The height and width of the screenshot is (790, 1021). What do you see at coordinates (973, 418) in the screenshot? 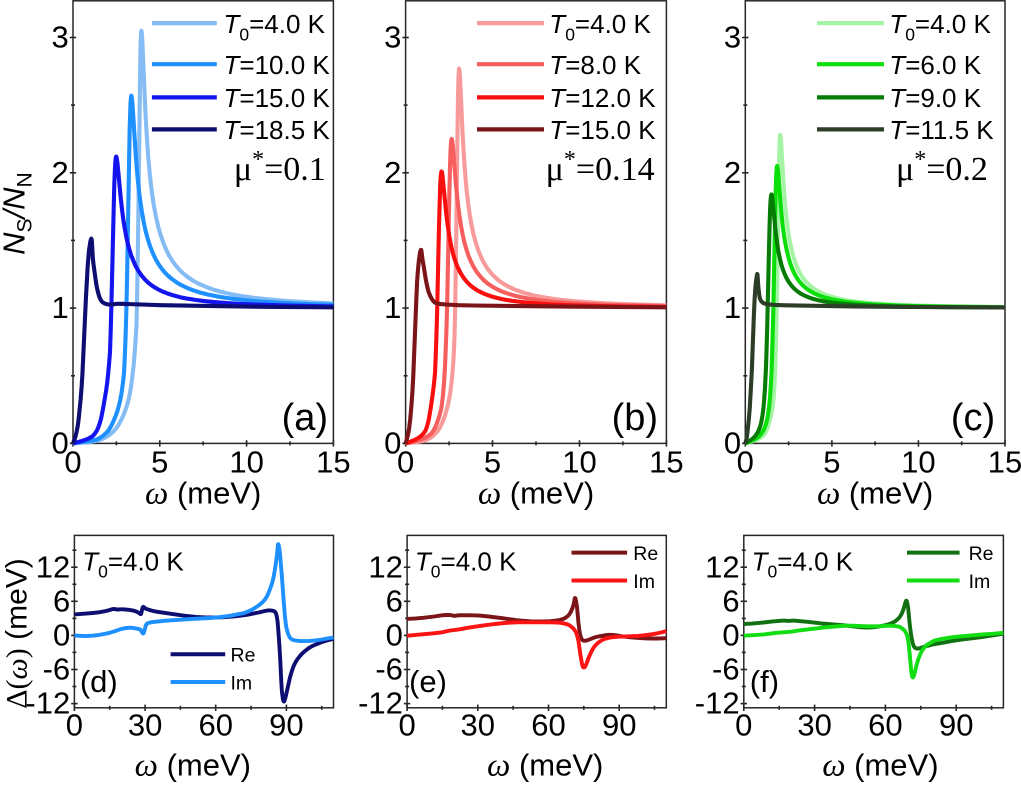
I see `svg-text: (c)` at bounding box center [973, 418].